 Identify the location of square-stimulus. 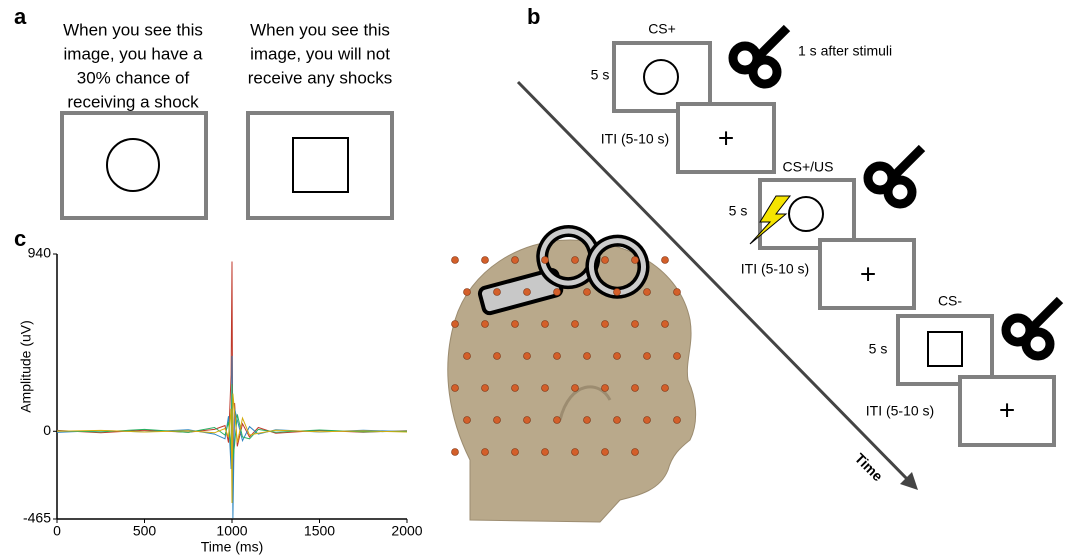
(945, 349).